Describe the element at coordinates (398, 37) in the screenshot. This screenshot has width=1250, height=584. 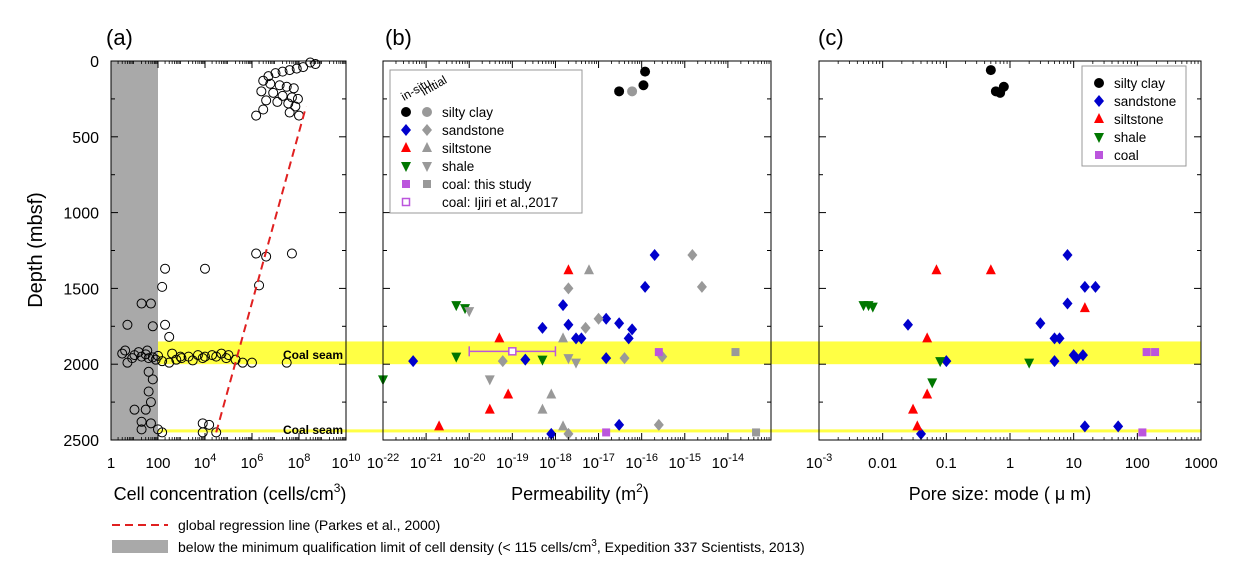
I see `panel-b-label: (b)` at that location.